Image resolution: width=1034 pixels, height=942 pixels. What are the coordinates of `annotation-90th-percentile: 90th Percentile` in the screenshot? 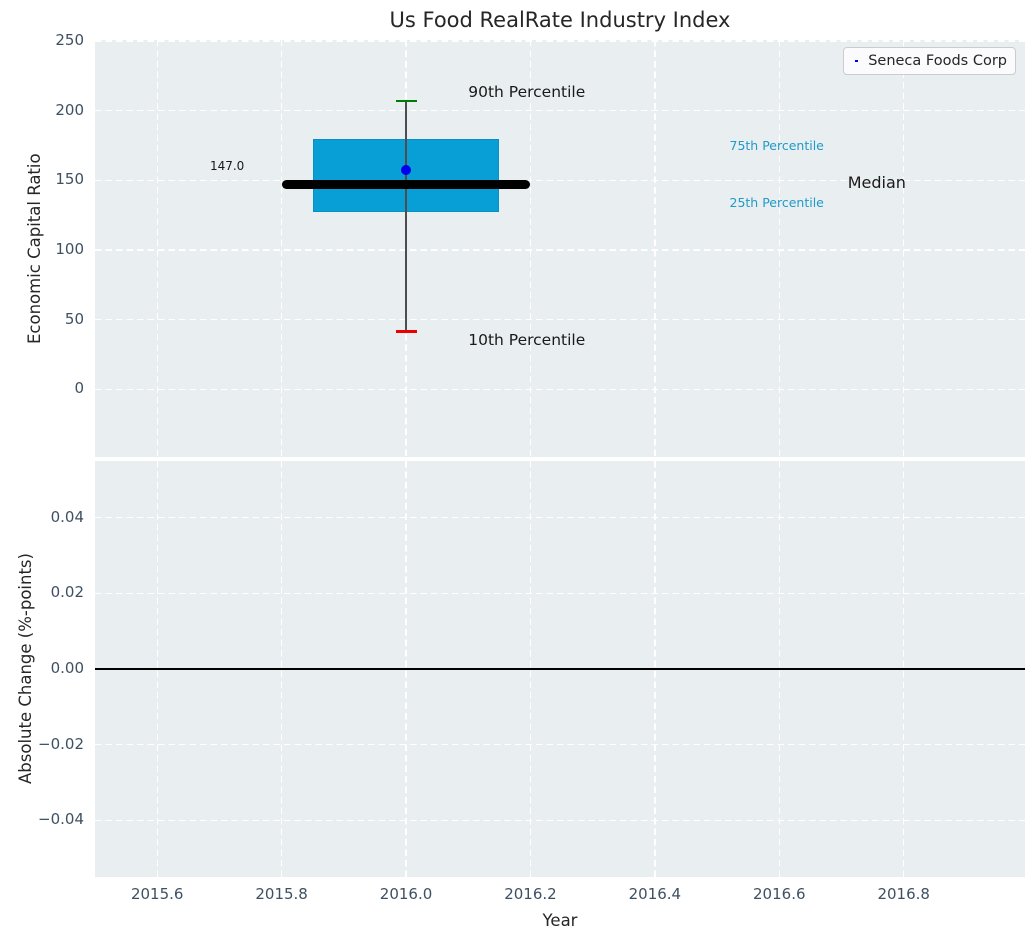 It's located at (527, 92).